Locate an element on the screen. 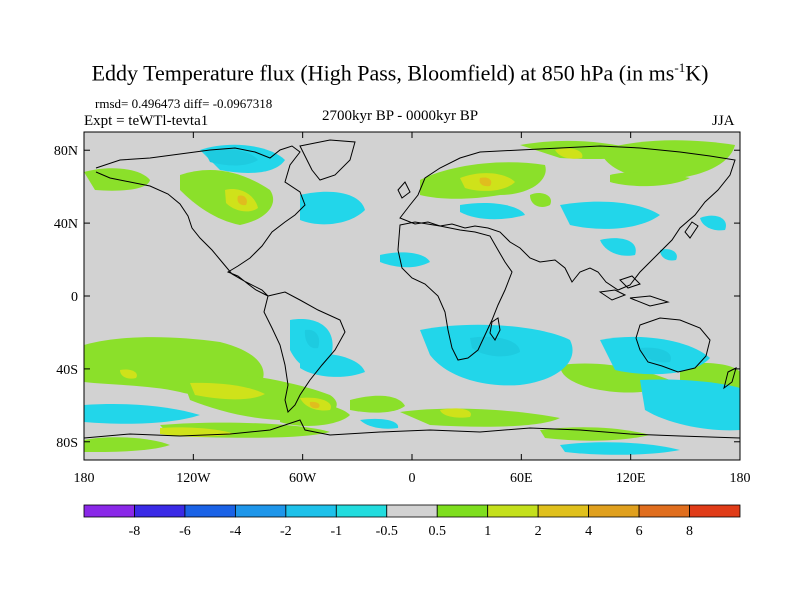 This screenshot has width=800, height=600. period-label: 2700kyr BP - 0000kyr BP is located at coordinates (400, 116).